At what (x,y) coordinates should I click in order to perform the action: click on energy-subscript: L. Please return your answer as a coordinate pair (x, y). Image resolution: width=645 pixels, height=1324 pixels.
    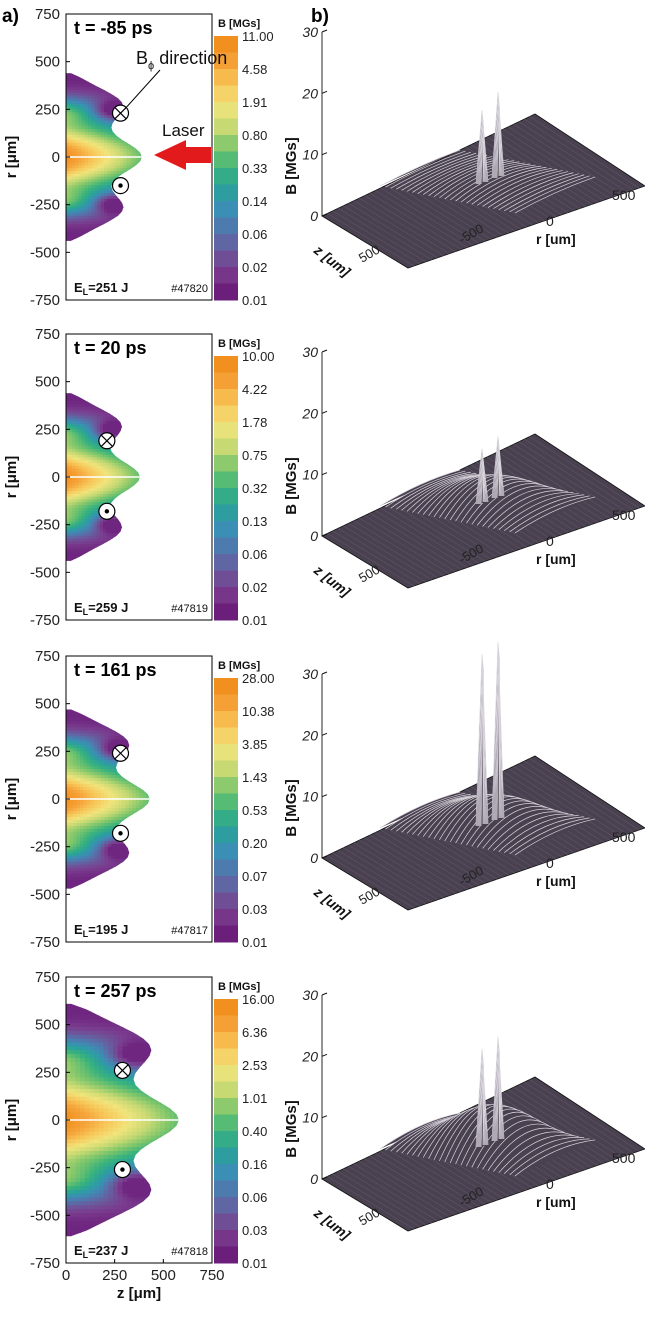
    Looking at the image, I should click on (86, 934).